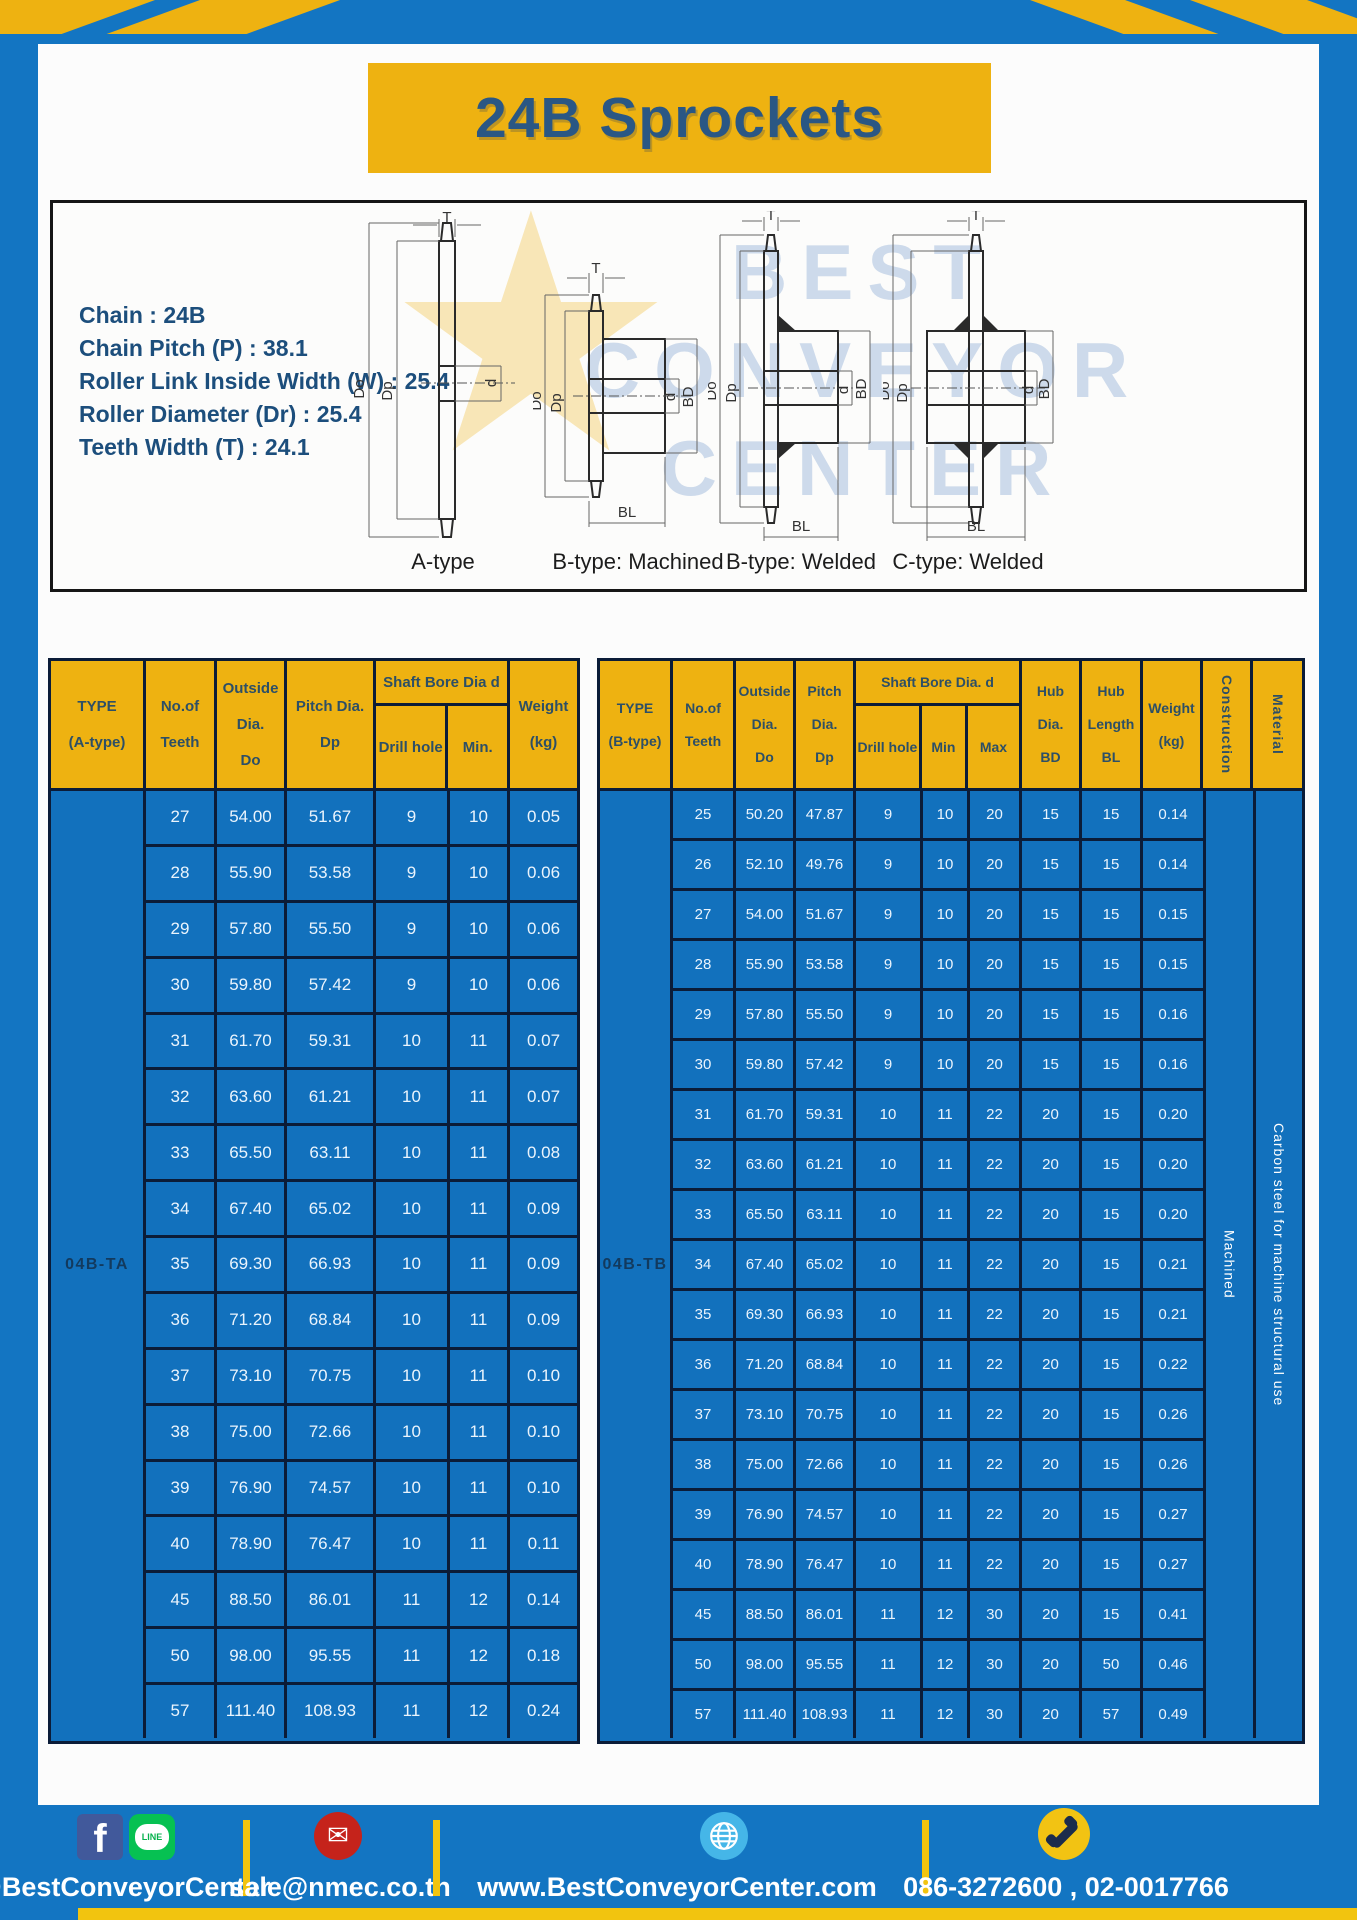 Image resolution: width=1357 pixels, height=1920 pixels. What do you see at coordinates (704, 1364) in the screenshot?
I see `table-cell: 36` at bounding box center [704, 1364].